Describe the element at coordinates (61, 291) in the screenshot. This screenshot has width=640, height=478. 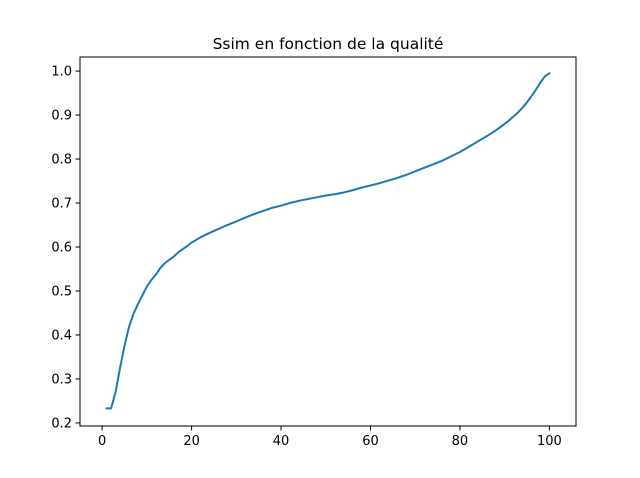
I see `y-tick-label-3: 0.5` at that location.